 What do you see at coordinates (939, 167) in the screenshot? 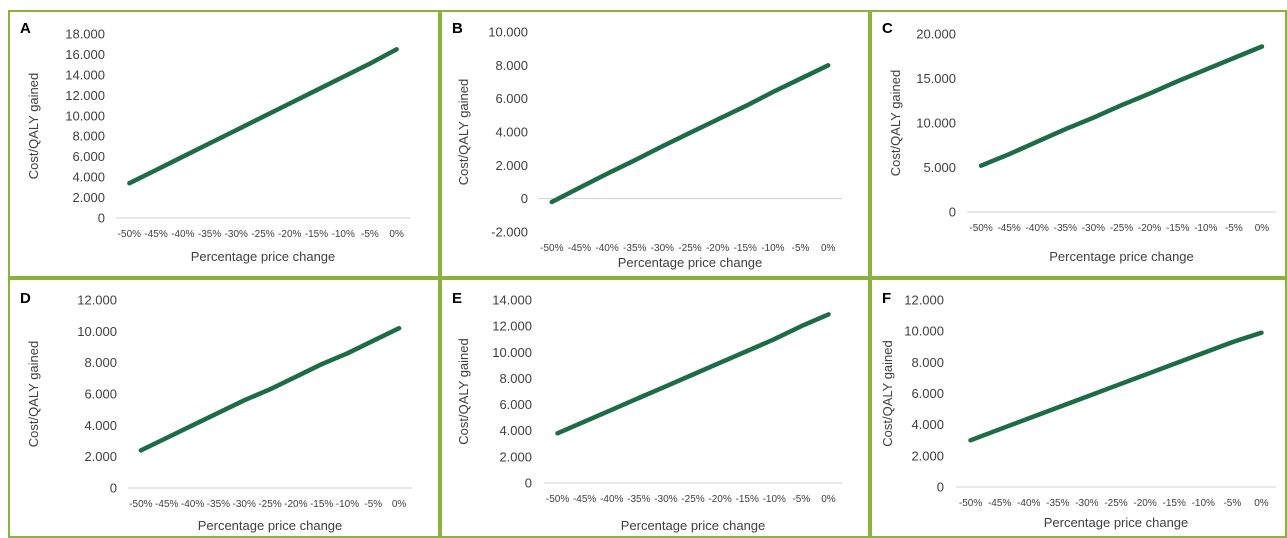
I see `y-tick-label: 5.000` at bounding box center [939, 167].